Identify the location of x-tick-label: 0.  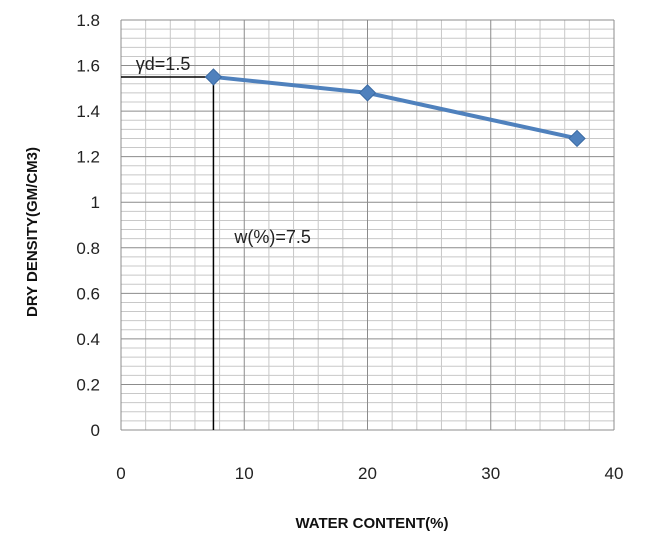
(120, 473).